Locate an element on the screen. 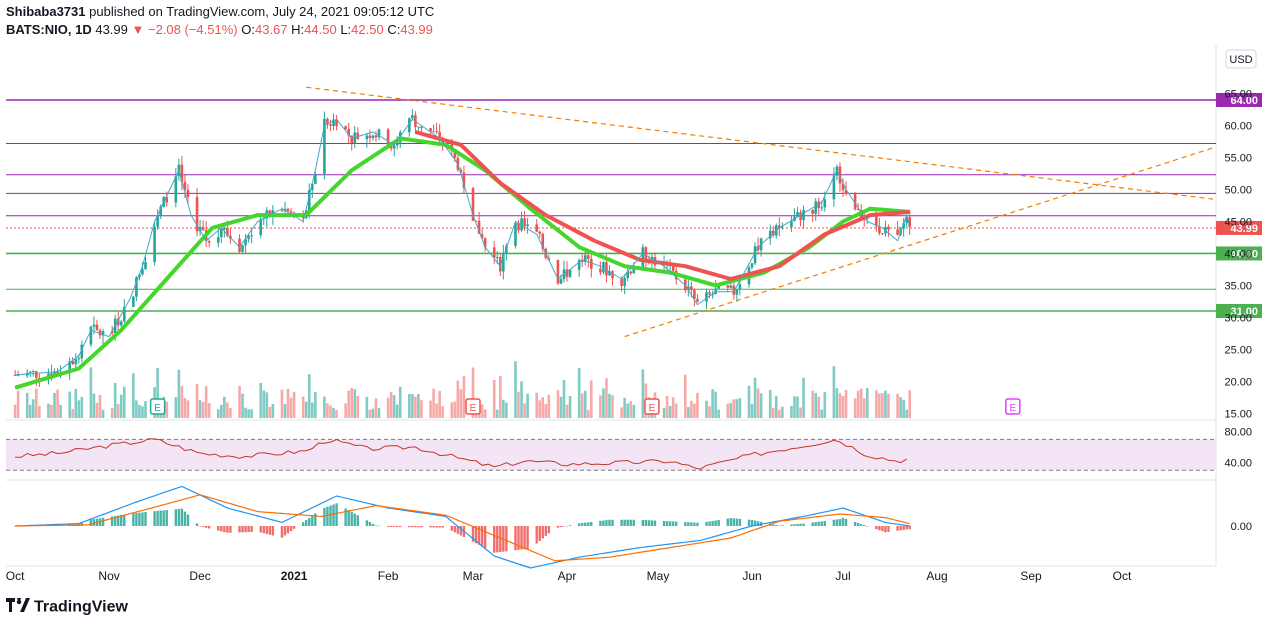  price-tick-label: 65.00 is located at coordinates (1238, 95).